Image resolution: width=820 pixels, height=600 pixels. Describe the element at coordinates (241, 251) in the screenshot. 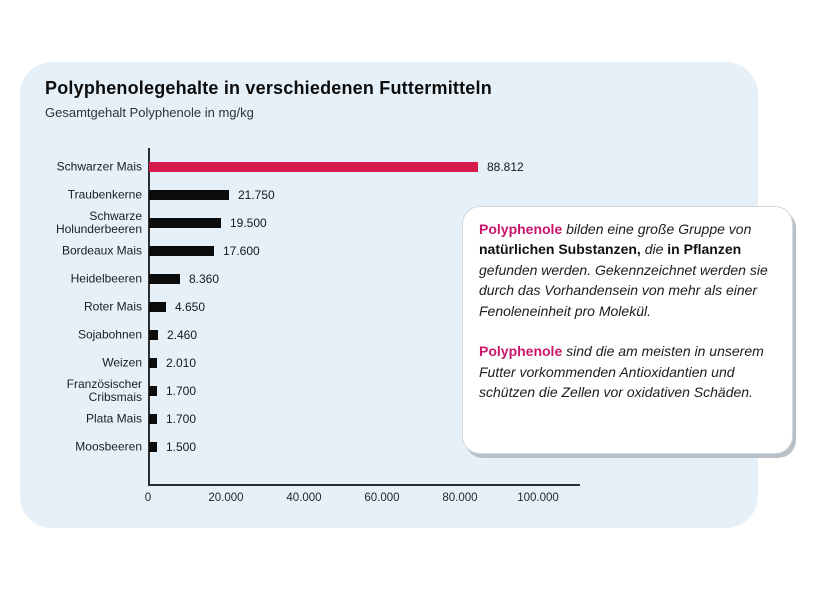

I see `bar-value-label: 17.600` at that location.